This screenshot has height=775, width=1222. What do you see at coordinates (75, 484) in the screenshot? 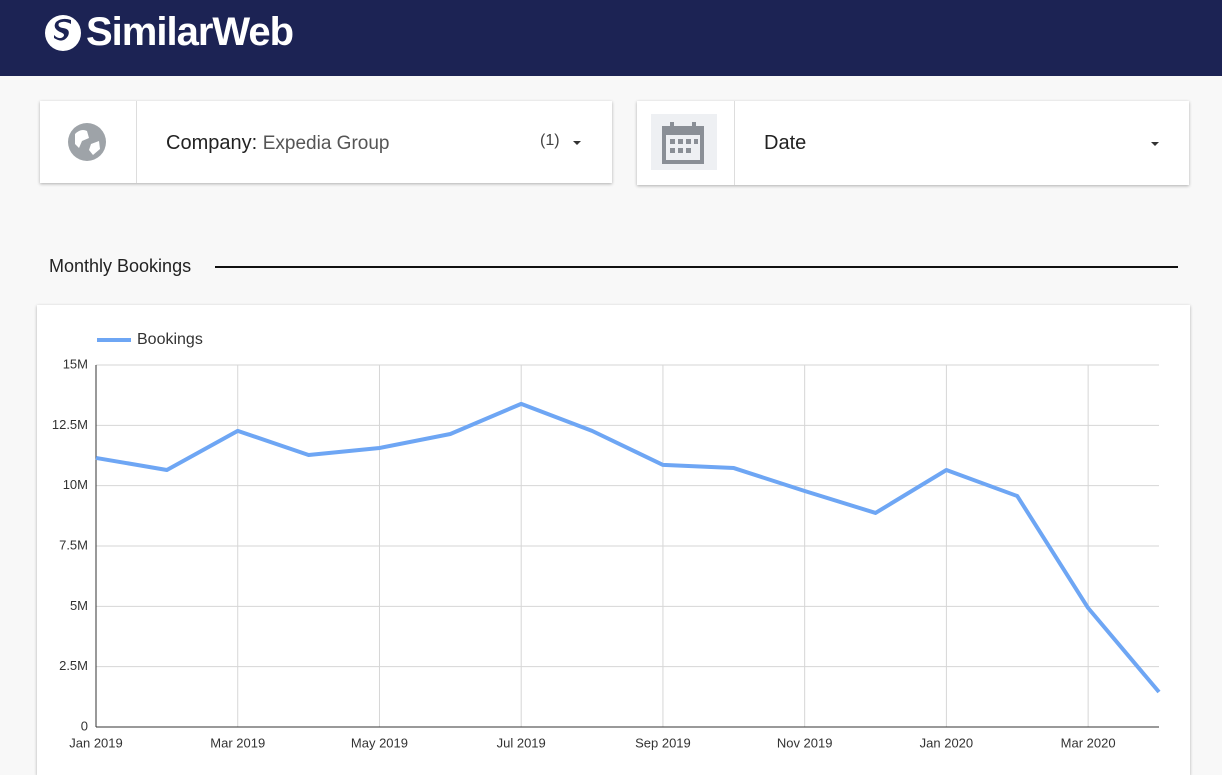
I see `y-tick-label: 10M` at bounding box center [75, 484].